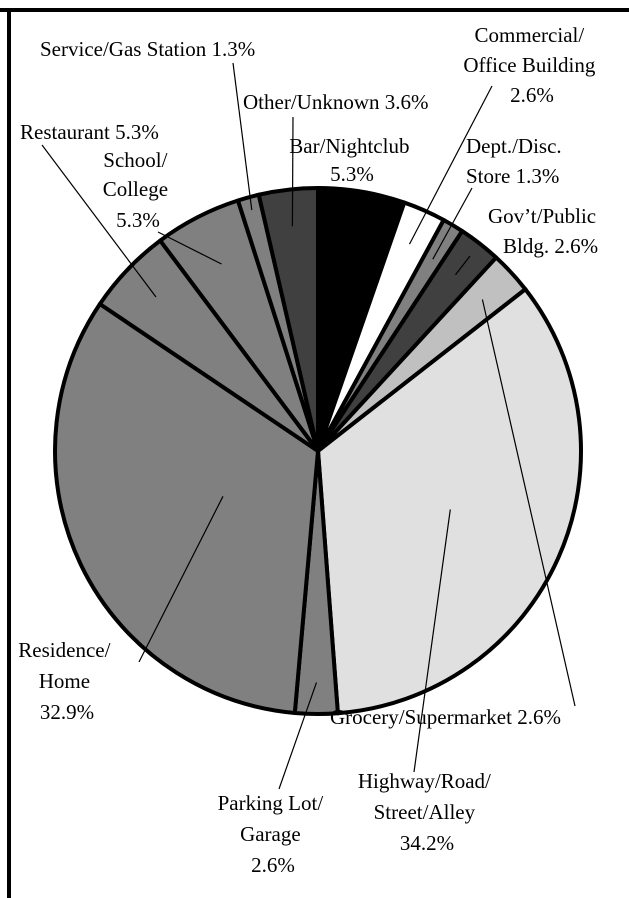 Image resolution: width=629 pixels, height=898 pixels. What do you see at coordinates (452, 223) in the screenshot?
I see `leader-dept-disc-store` at bounding box center [452, 223].